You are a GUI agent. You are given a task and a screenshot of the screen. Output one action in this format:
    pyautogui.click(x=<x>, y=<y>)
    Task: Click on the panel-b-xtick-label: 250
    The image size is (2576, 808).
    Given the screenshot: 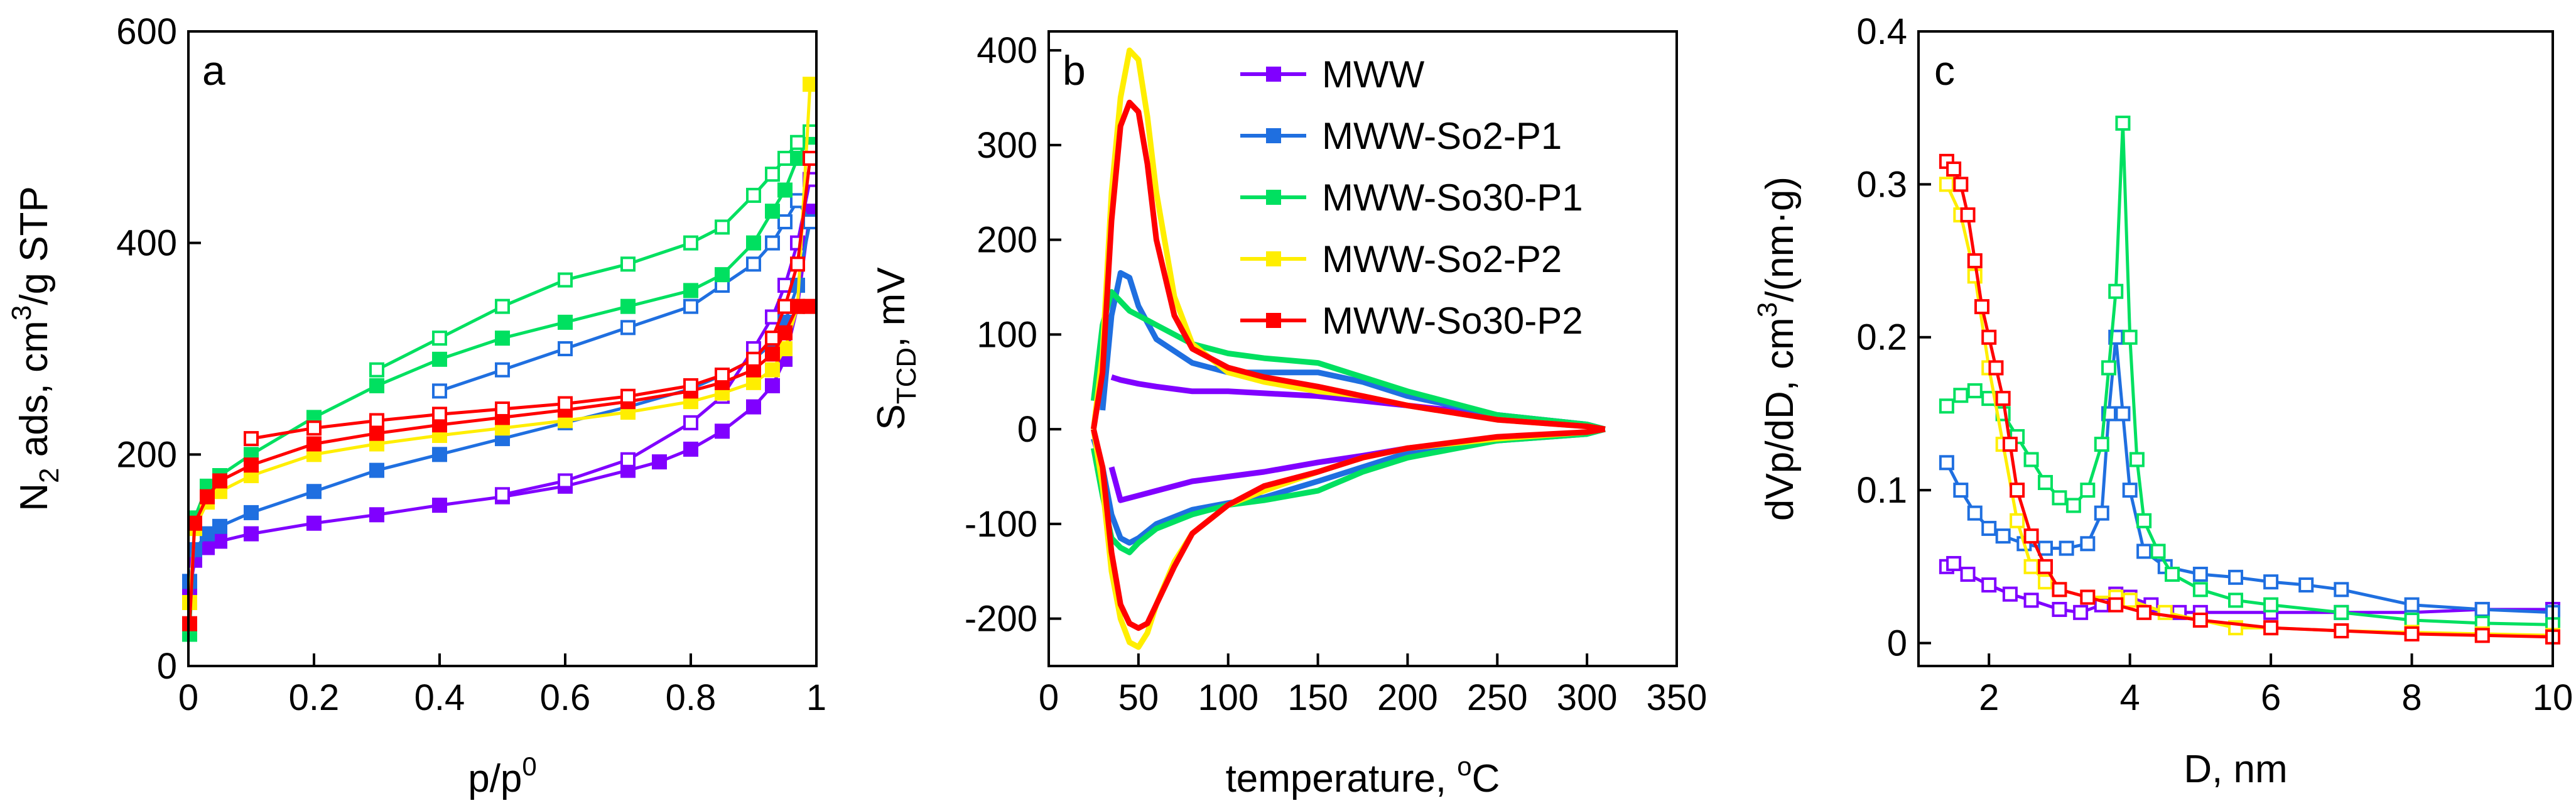 What is the action you would take?
    pyautogui.click(x=1497, y=698)
    